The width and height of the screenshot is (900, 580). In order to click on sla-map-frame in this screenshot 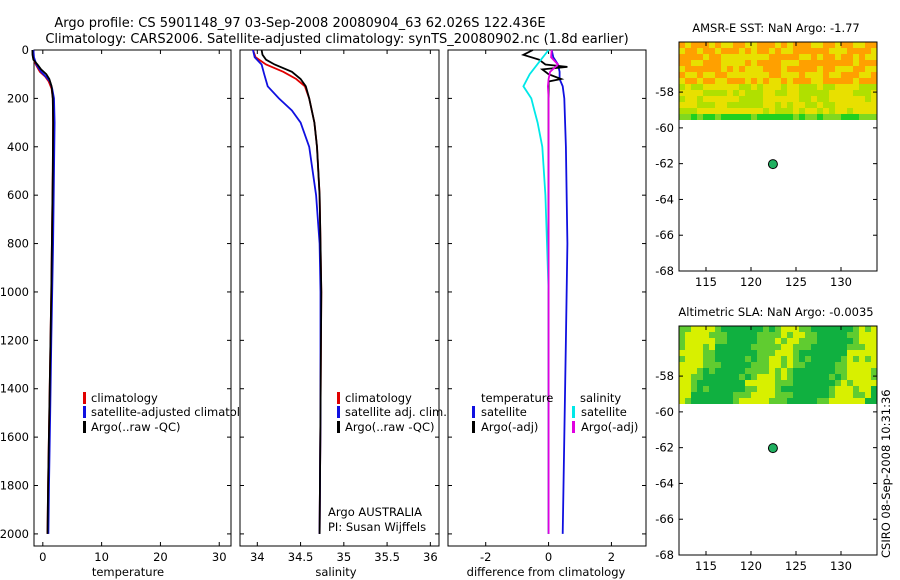, I will do `click(778, 440)`.